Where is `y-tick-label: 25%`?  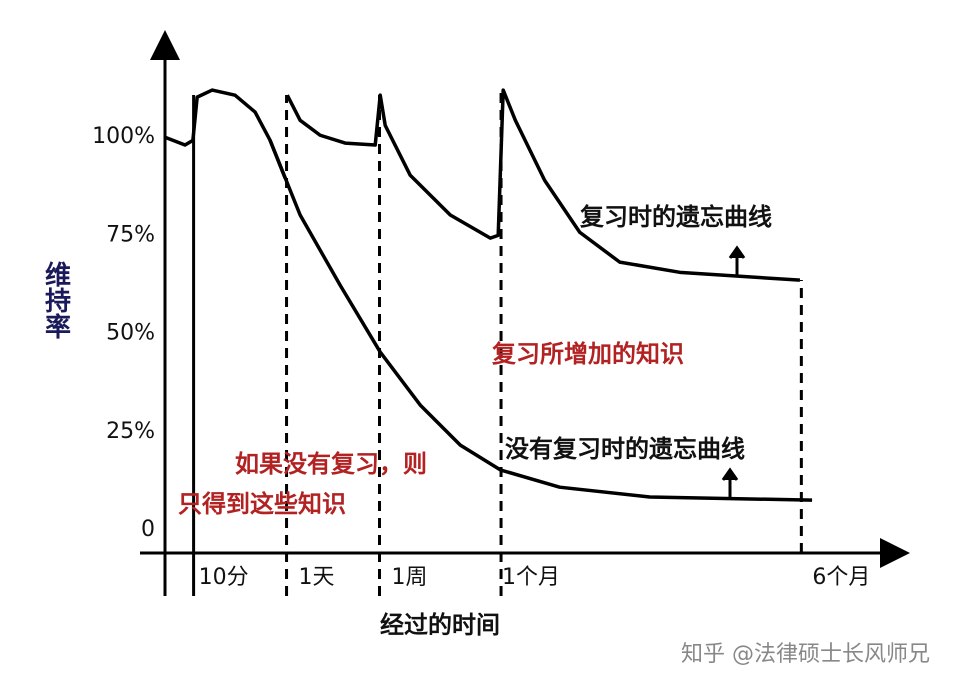
y-tick-label: 25% is located at coordinates (130, 431).